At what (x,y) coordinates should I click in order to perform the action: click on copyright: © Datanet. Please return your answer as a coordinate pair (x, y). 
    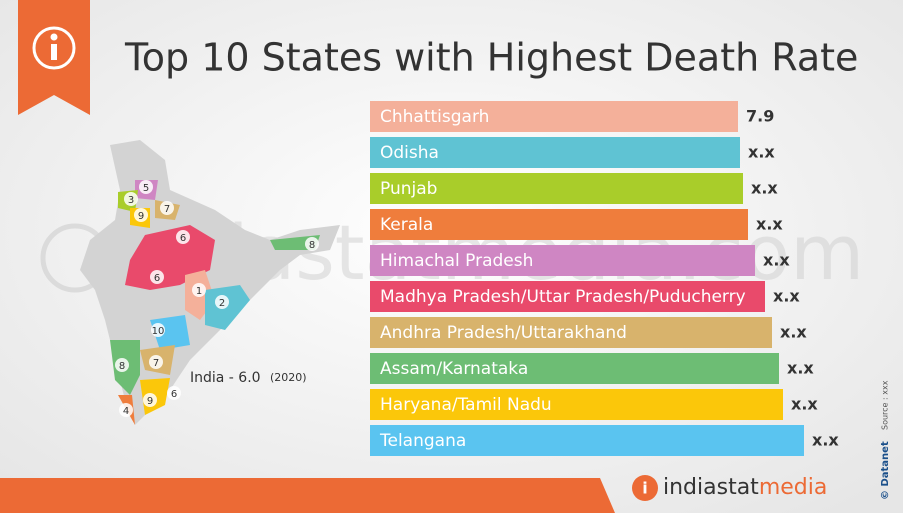
    Looking at the image, I should click on (885, 470).